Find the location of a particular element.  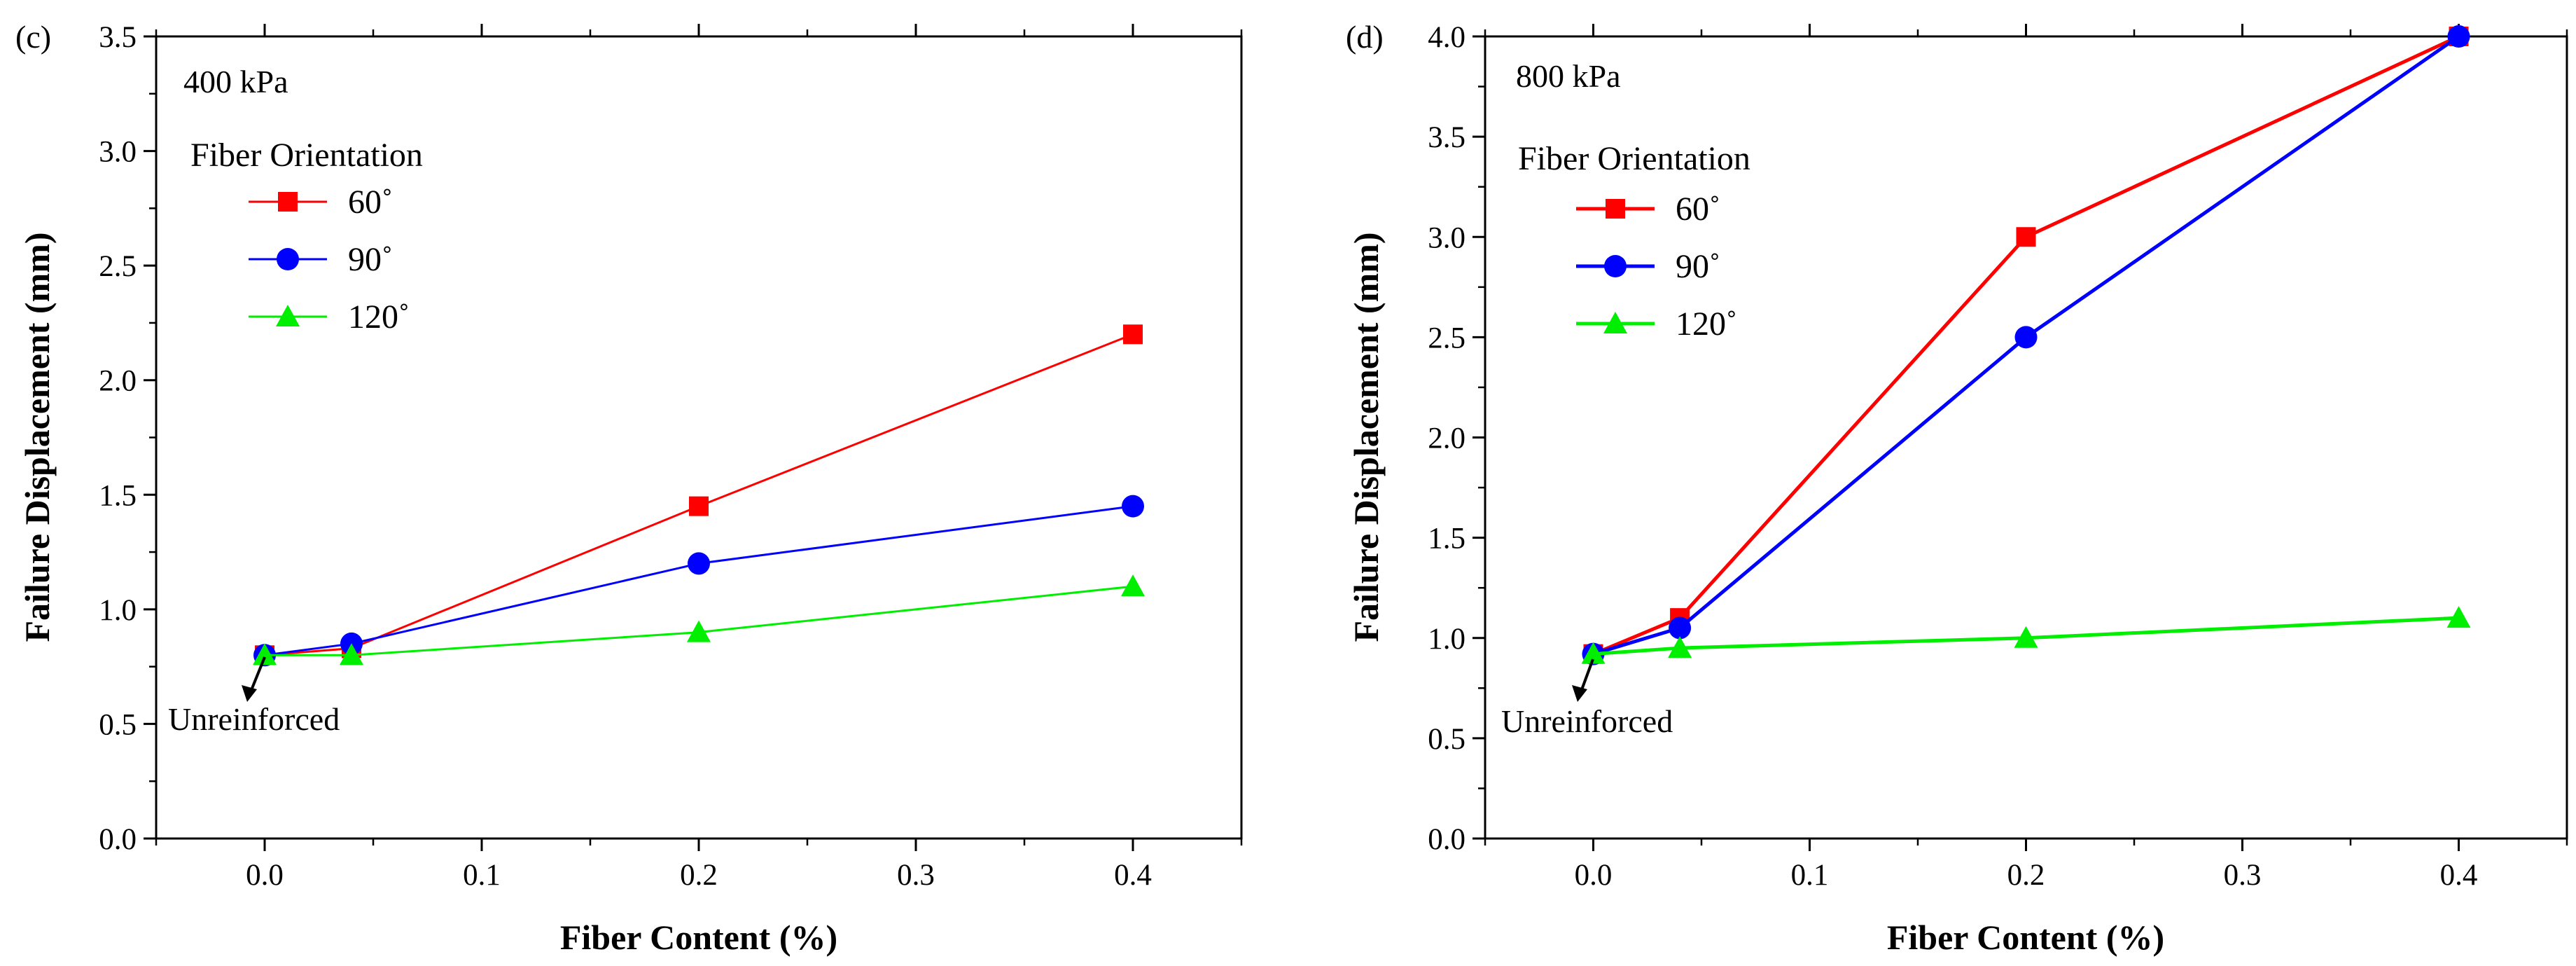

panel-label: (c) is located at coordinates (33, 37).